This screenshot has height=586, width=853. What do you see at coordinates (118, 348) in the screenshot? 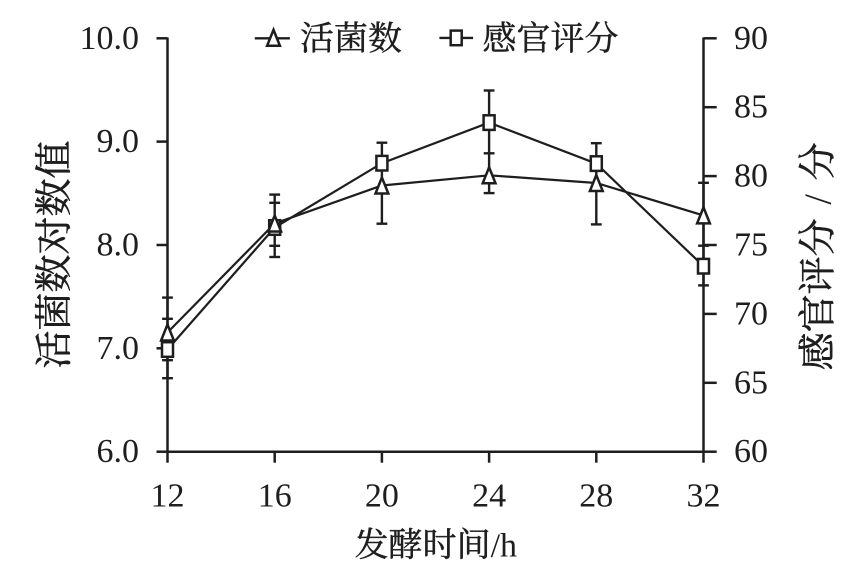
I see `svg-text: 7.0` at bounding box center [118, 348].